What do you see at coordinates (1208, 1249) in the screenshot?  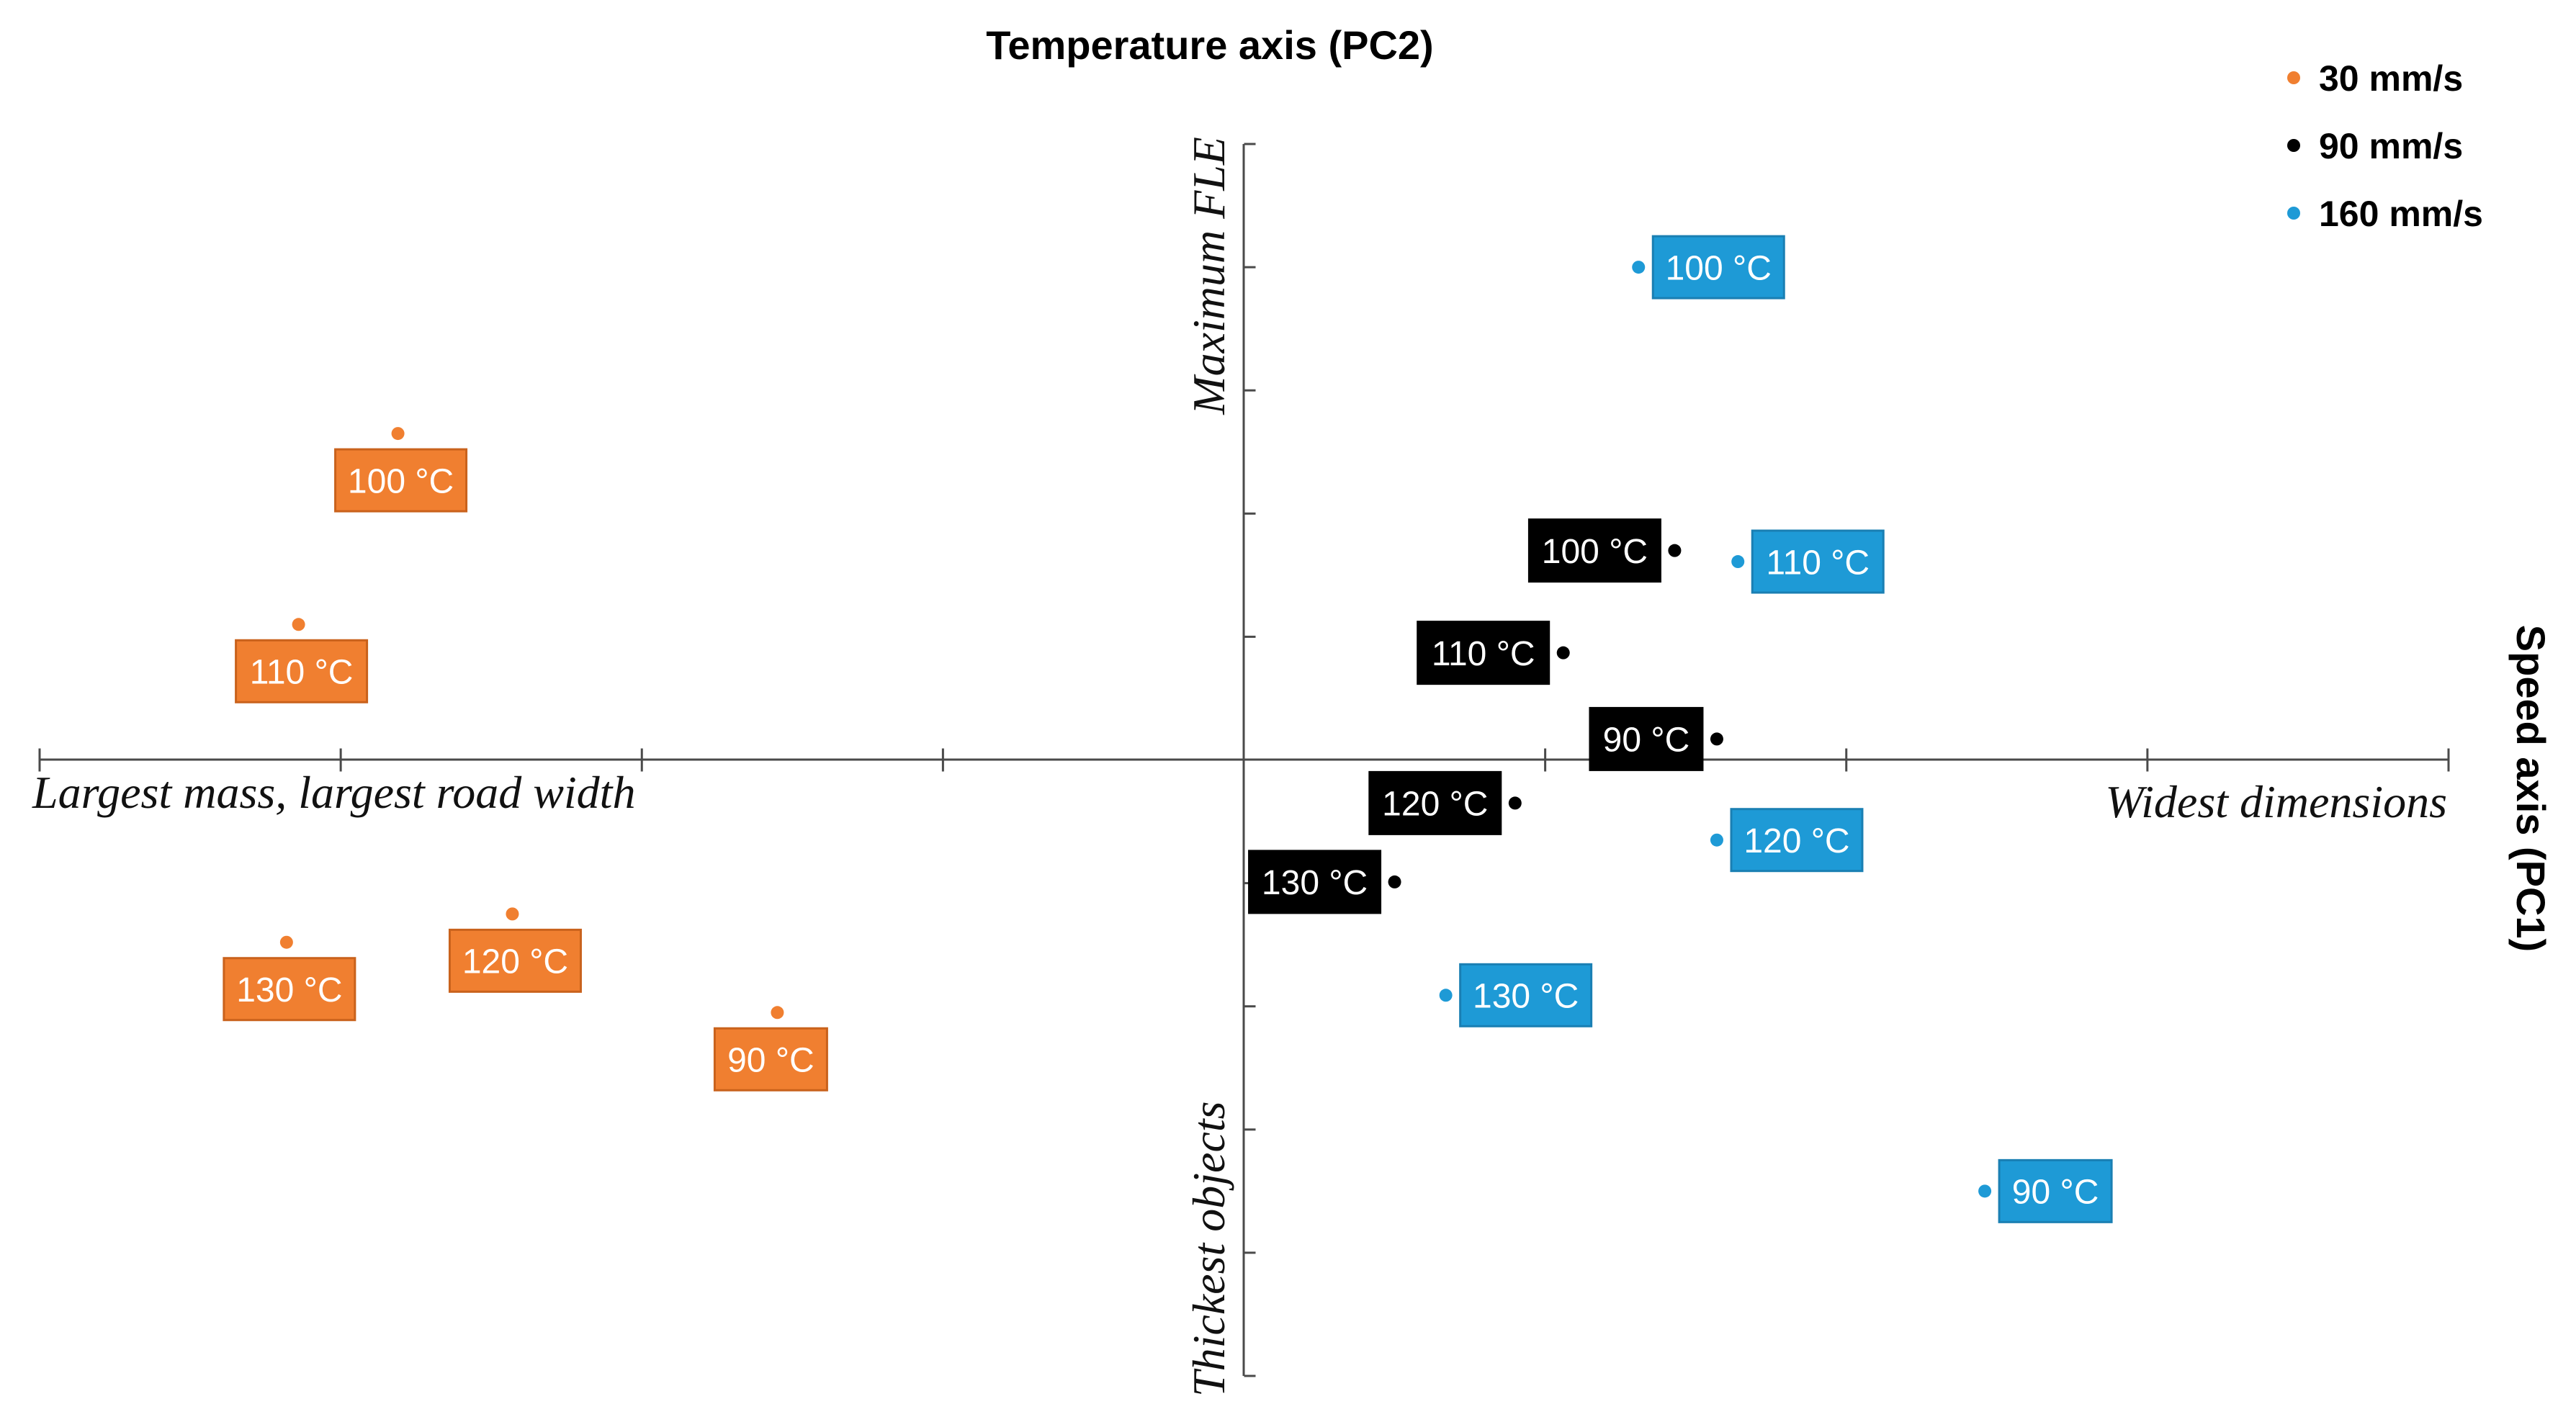 I see `y-axis-label-bottom: Thickest objects` at bounding box center [1208, 1249].